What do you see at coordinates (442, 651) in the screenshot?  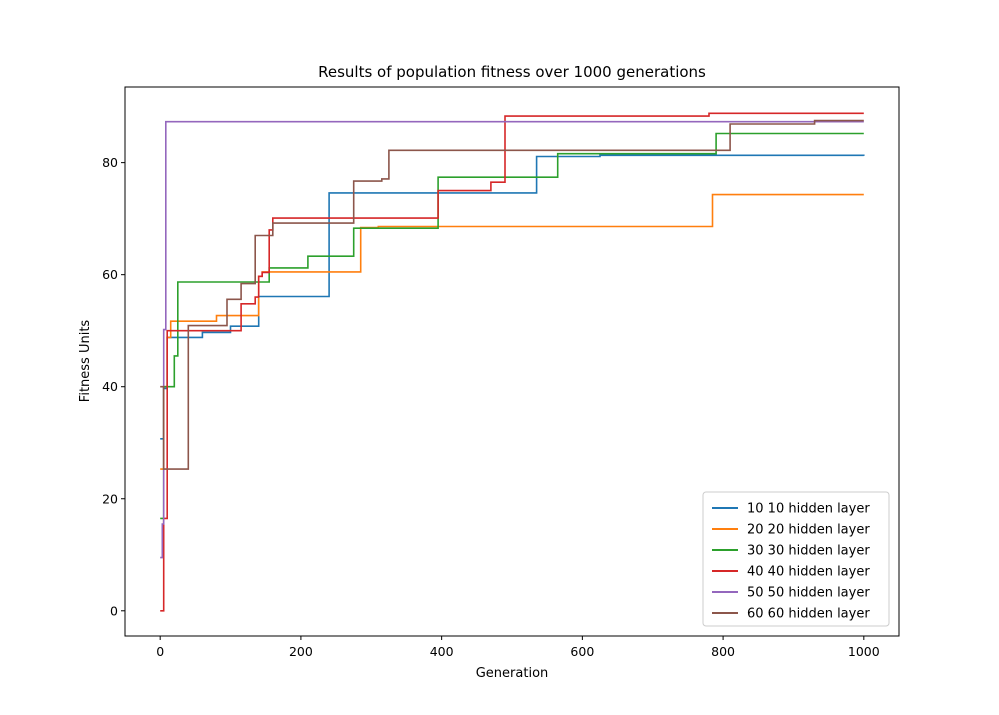 I see `x-tick-label: 400` at bounding box center [442, 651].